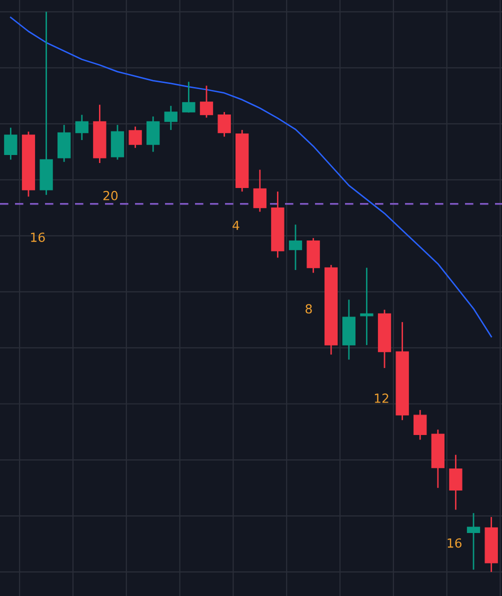 The height and width of the screenshot is (596, 502). What do you see at coordinates (381, 398) in the screenshot?
I see `annotation: 12` at bounding box center [381, 398].